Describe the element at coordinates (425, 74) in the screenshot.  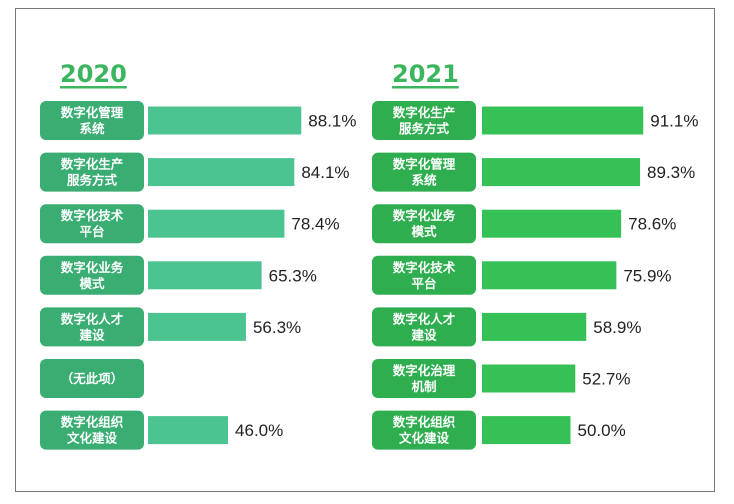
I see `chart-title: 2021` at that location.